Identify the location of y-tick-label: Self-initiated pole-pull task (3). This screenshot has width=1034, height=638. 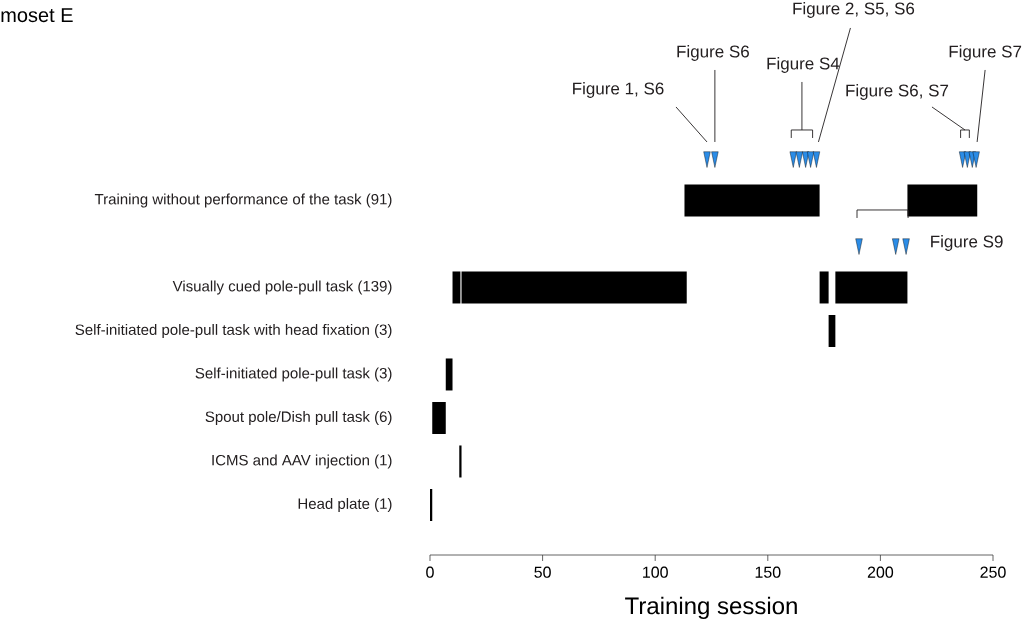
(293, 374).